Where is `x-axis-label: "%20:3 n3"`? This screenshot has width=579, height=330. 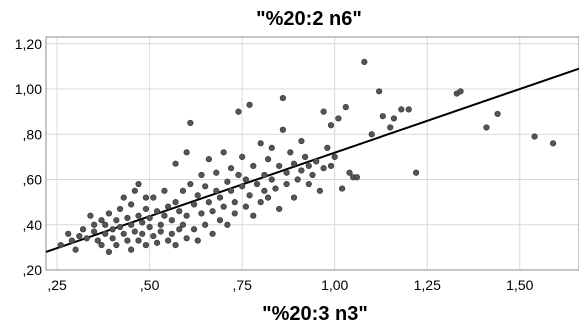
x-axis-label: "%20:3 n3" is located at coordinates (315, 314).